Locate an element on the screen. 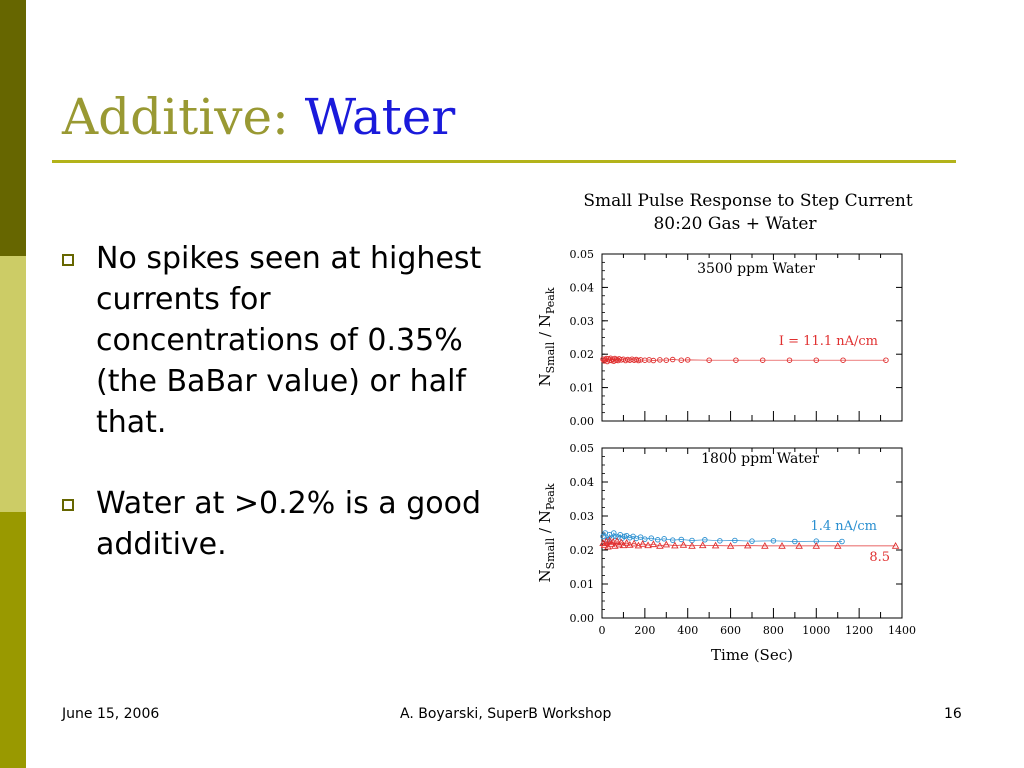 The height and width of the screenshot is (768, 1024). chart-title: Small Pulse Response to Step Current is located at coordinates (748, 201).